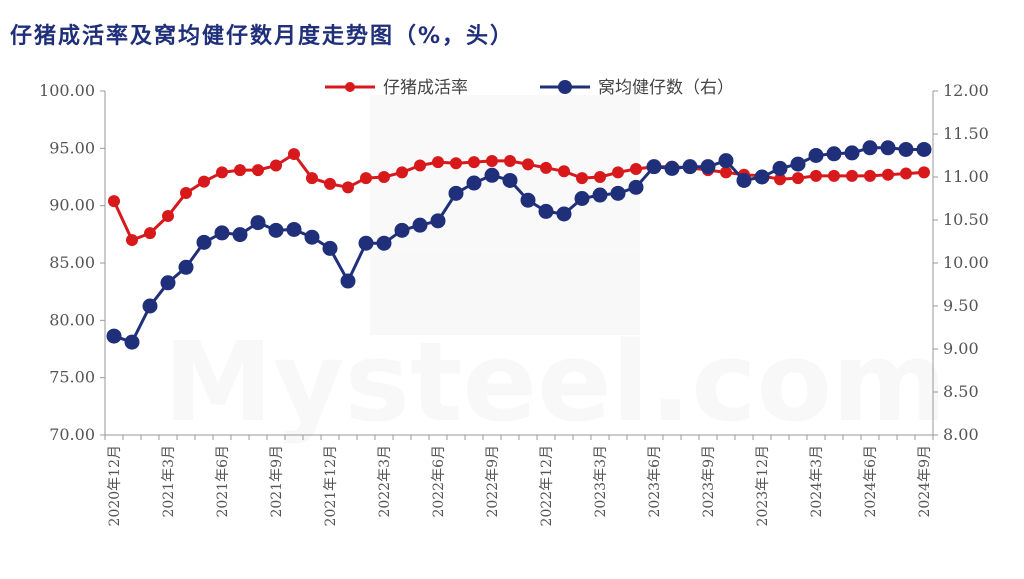 The height and width of the screenshot is (579, 1024). What do you see at coordinates (493, 481) in the screenshot?
I see `x-tick-label: 2022年9月` at bounding box center [493, 481].